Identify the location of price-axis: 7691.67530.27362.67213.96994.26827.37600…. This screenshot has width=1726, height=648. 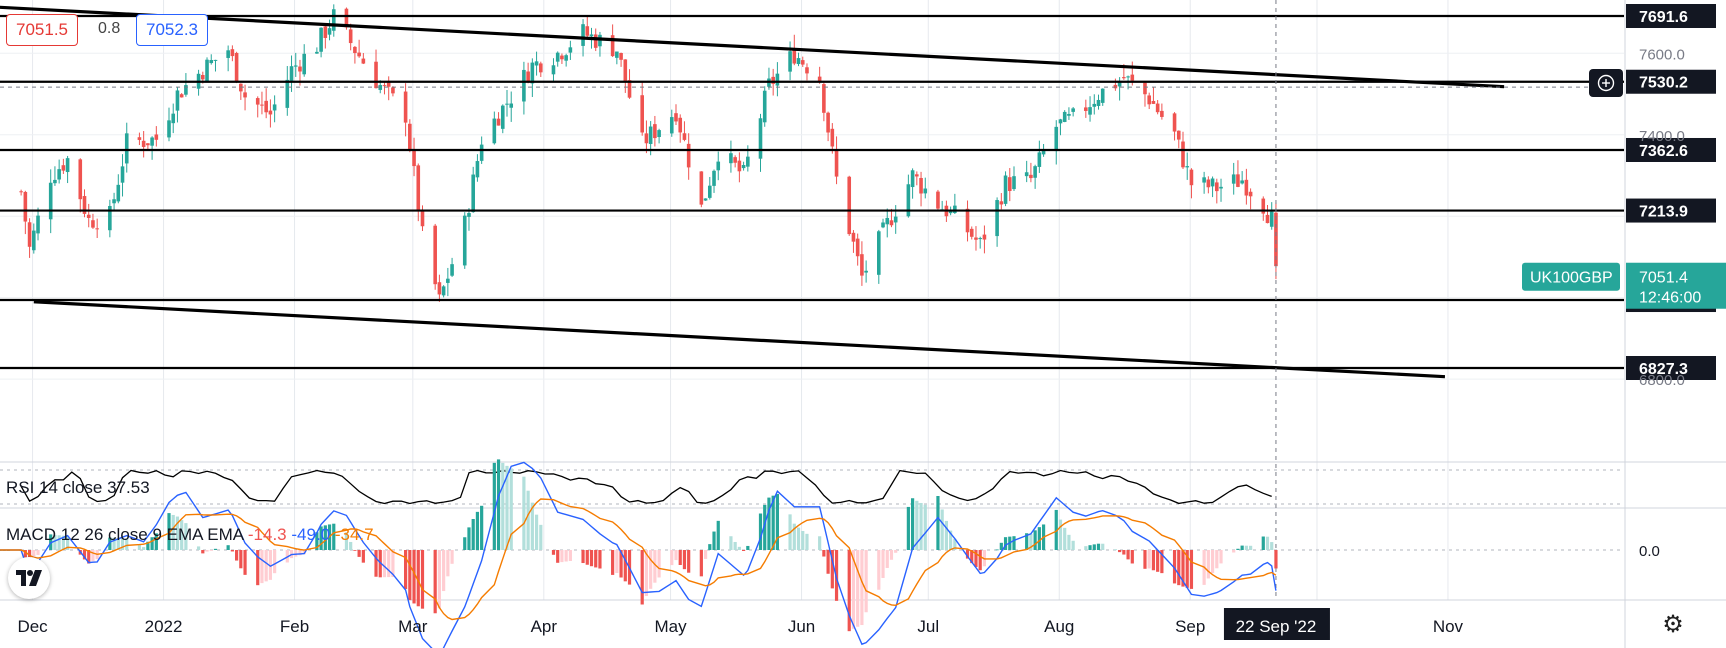
(1624, 282).